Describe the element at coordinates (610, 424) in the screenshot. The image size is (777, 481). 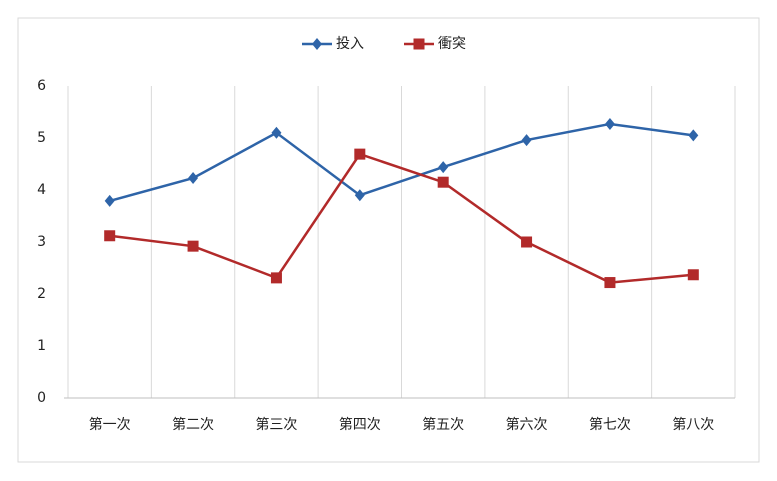
I see `x-tick-label: 第七次` at that location.